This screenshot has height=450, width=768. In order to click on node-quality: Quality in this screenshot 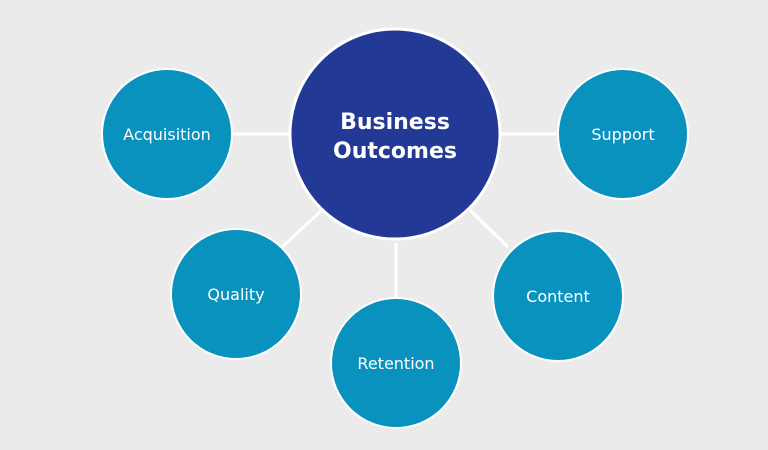, I will do `click(236, 294)`.